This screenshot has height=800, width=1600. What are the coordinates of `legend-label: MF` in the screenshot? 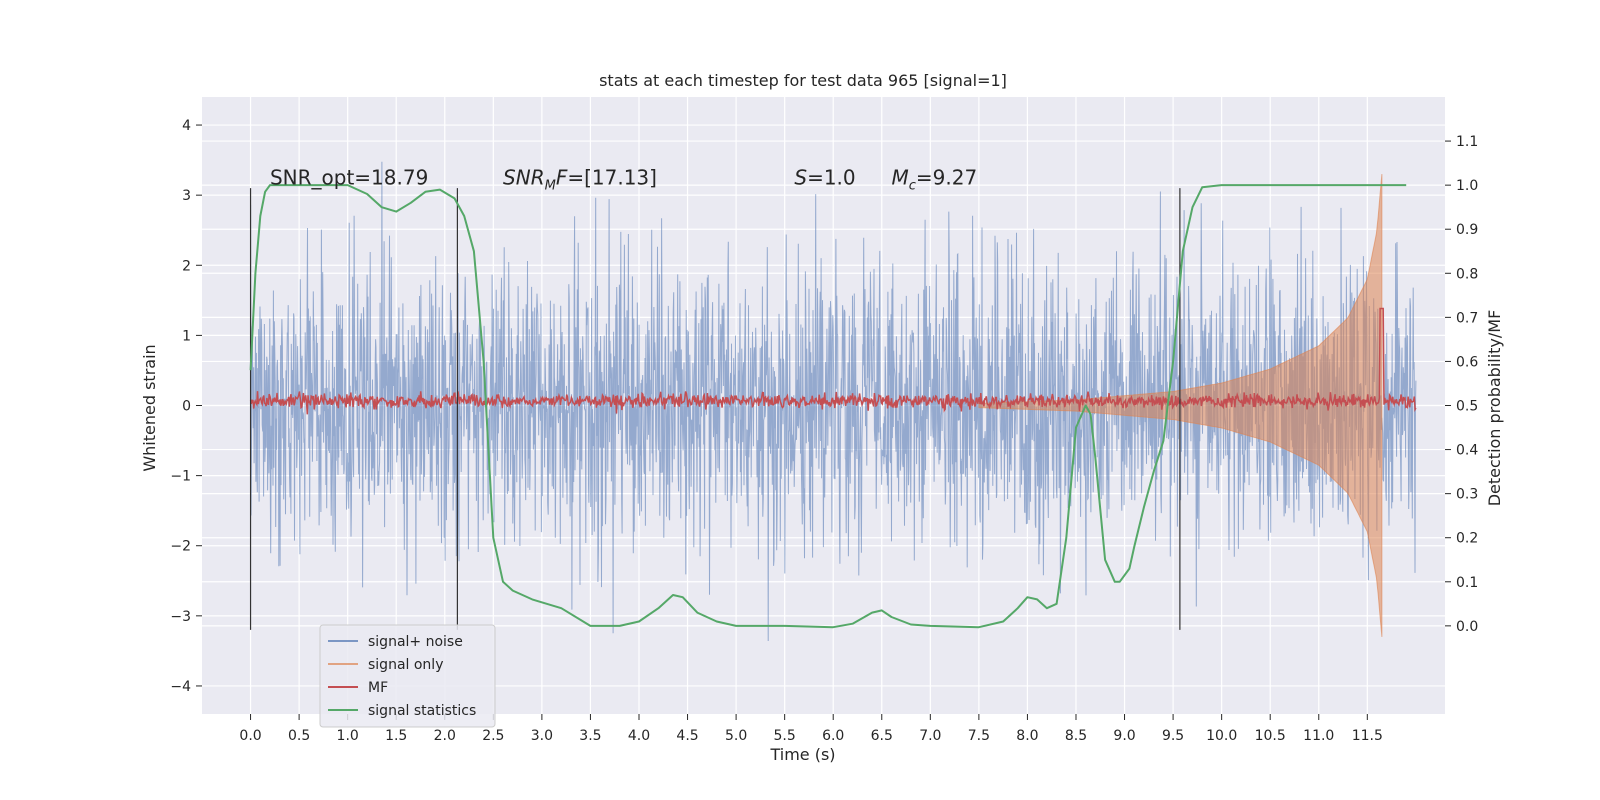 It's located at (378, 688).